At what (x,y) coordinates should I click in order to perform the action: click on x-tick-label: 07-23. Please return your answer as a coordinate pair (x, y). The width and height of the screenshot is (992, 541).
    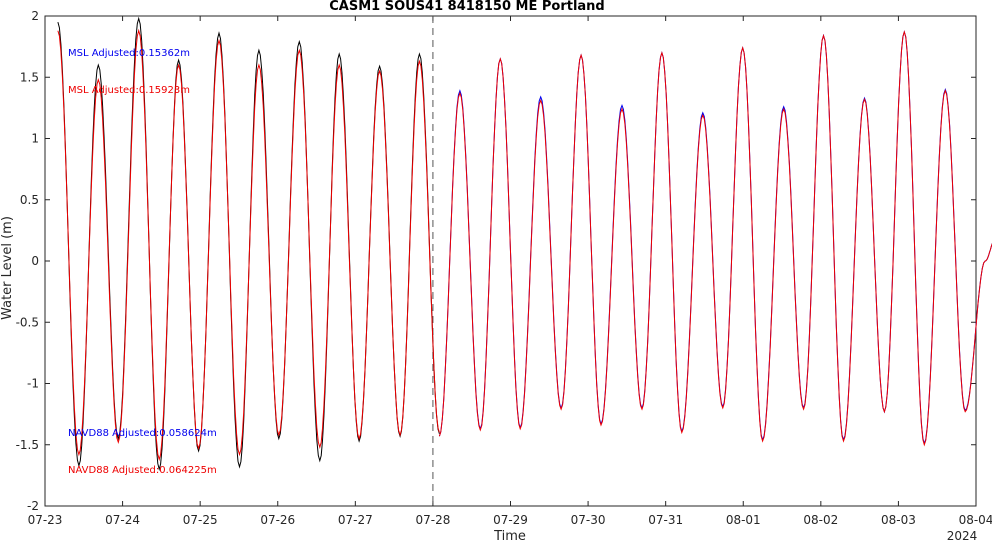
    Looking at the image, I should click on (45, 520).